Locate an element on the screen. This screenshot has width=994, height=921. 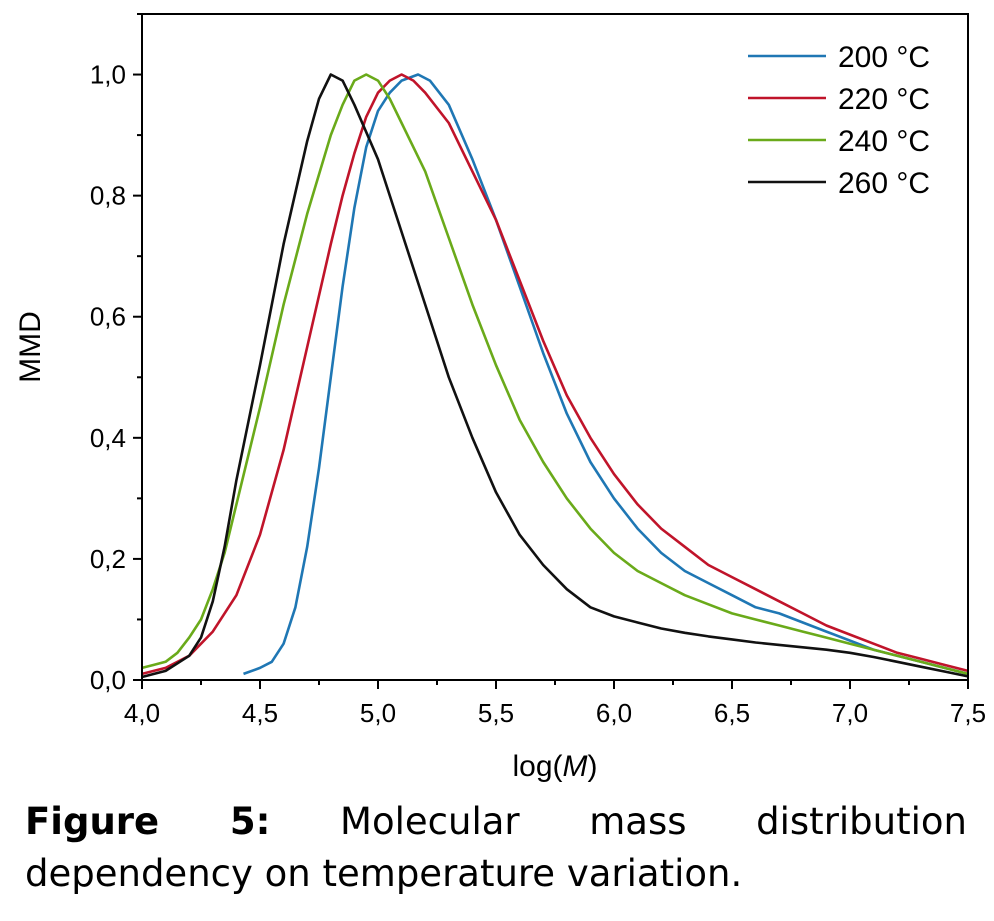
y-tick-label: 0,4 is located at coordinates (108, 438).